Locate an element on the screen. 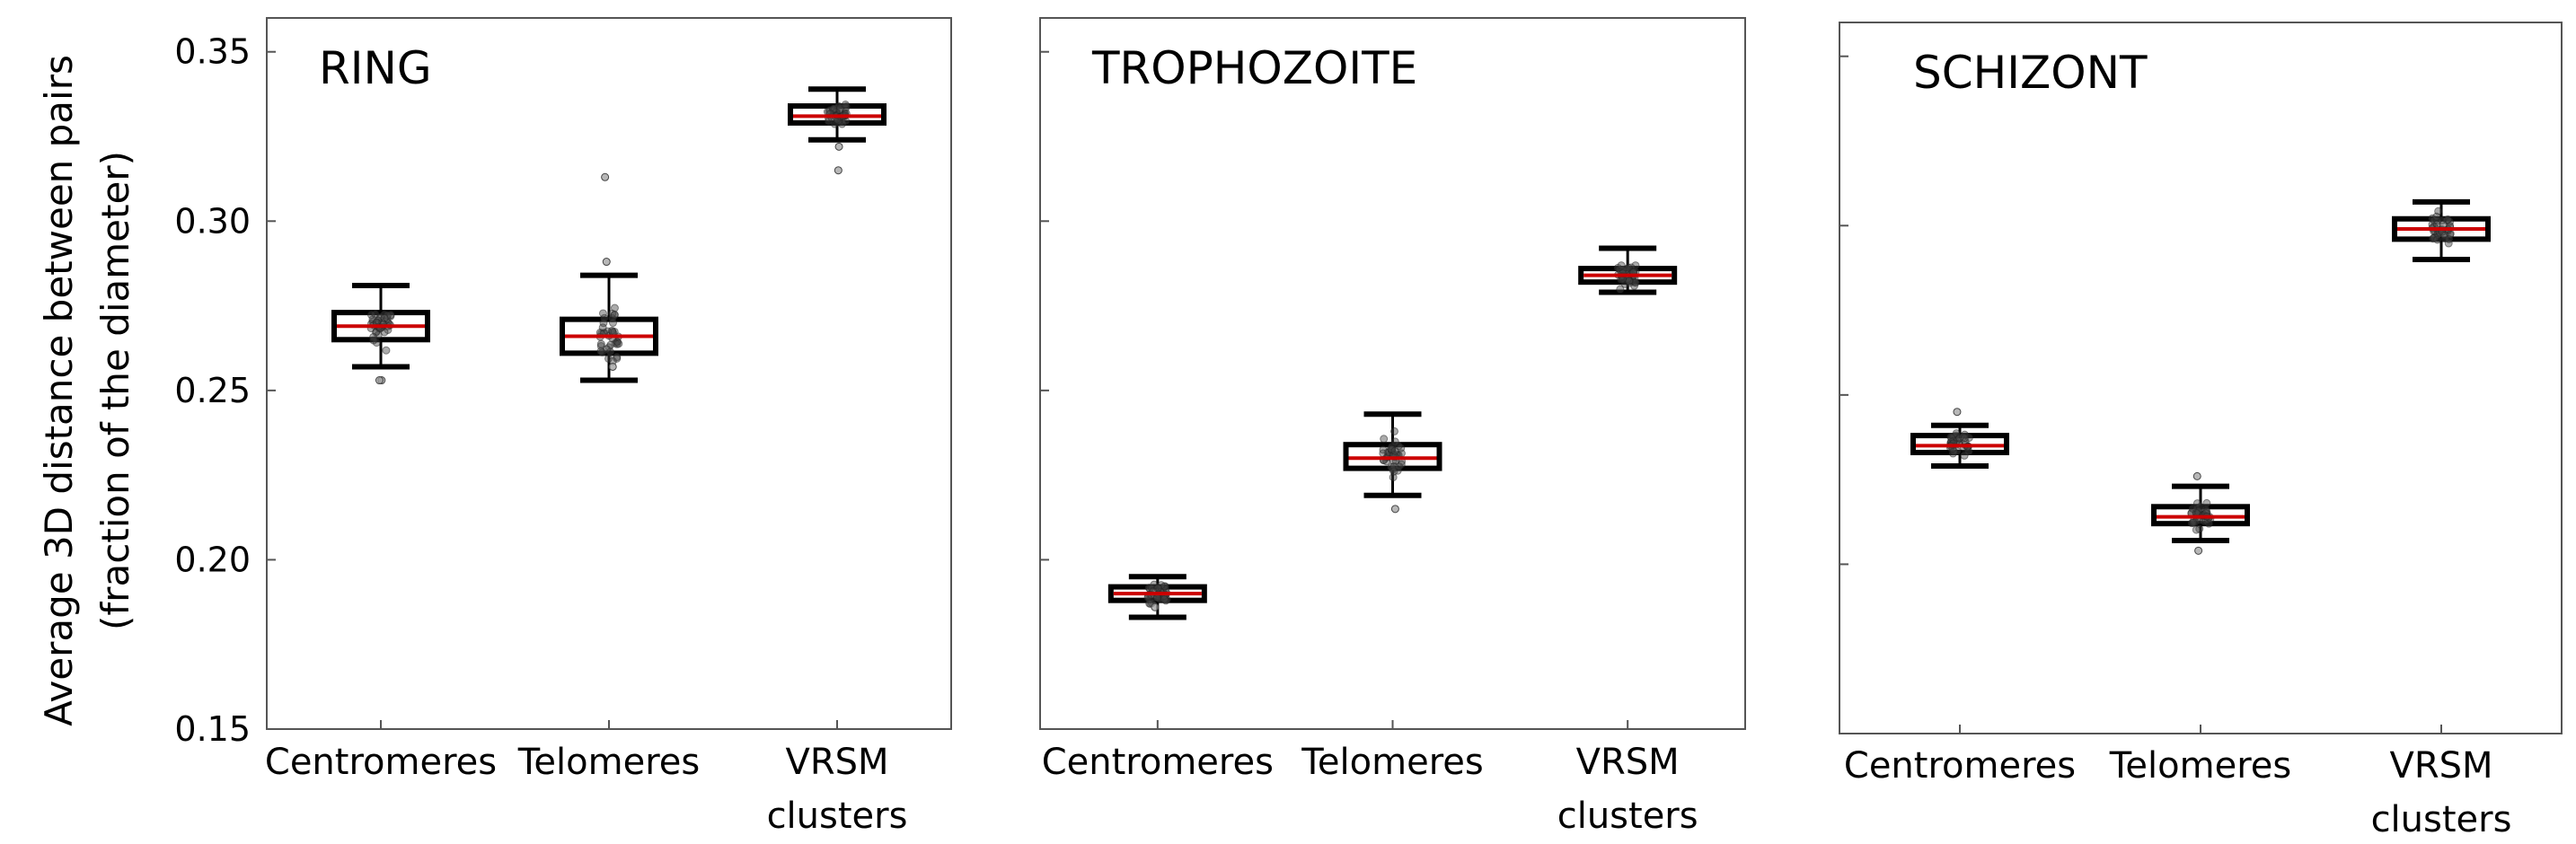  y-tick-label: 0.15 is located at coordinates (212, 729).